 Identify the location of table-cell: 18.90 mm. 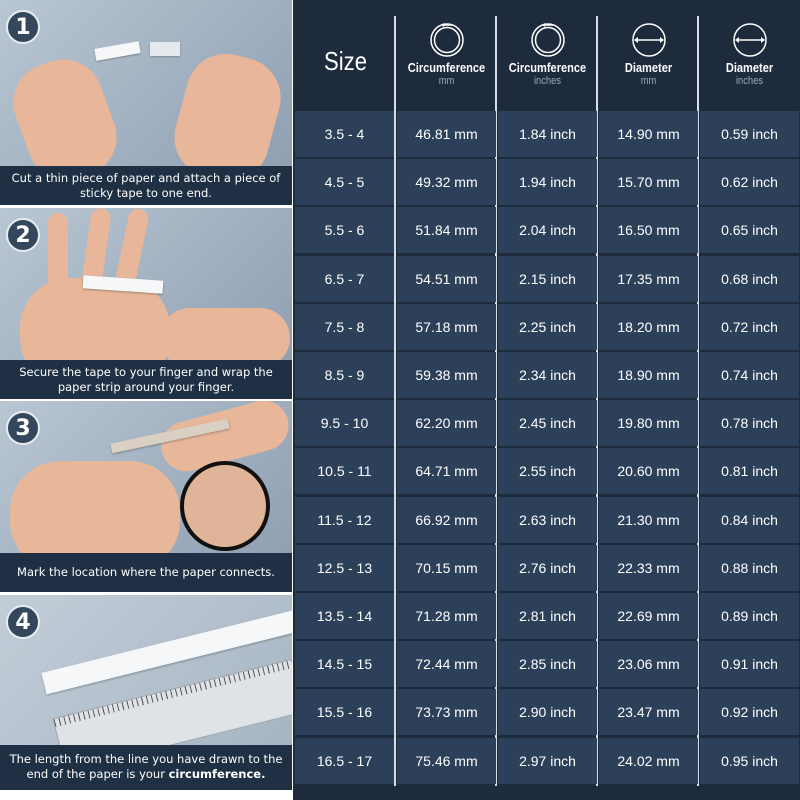
(648, 375).